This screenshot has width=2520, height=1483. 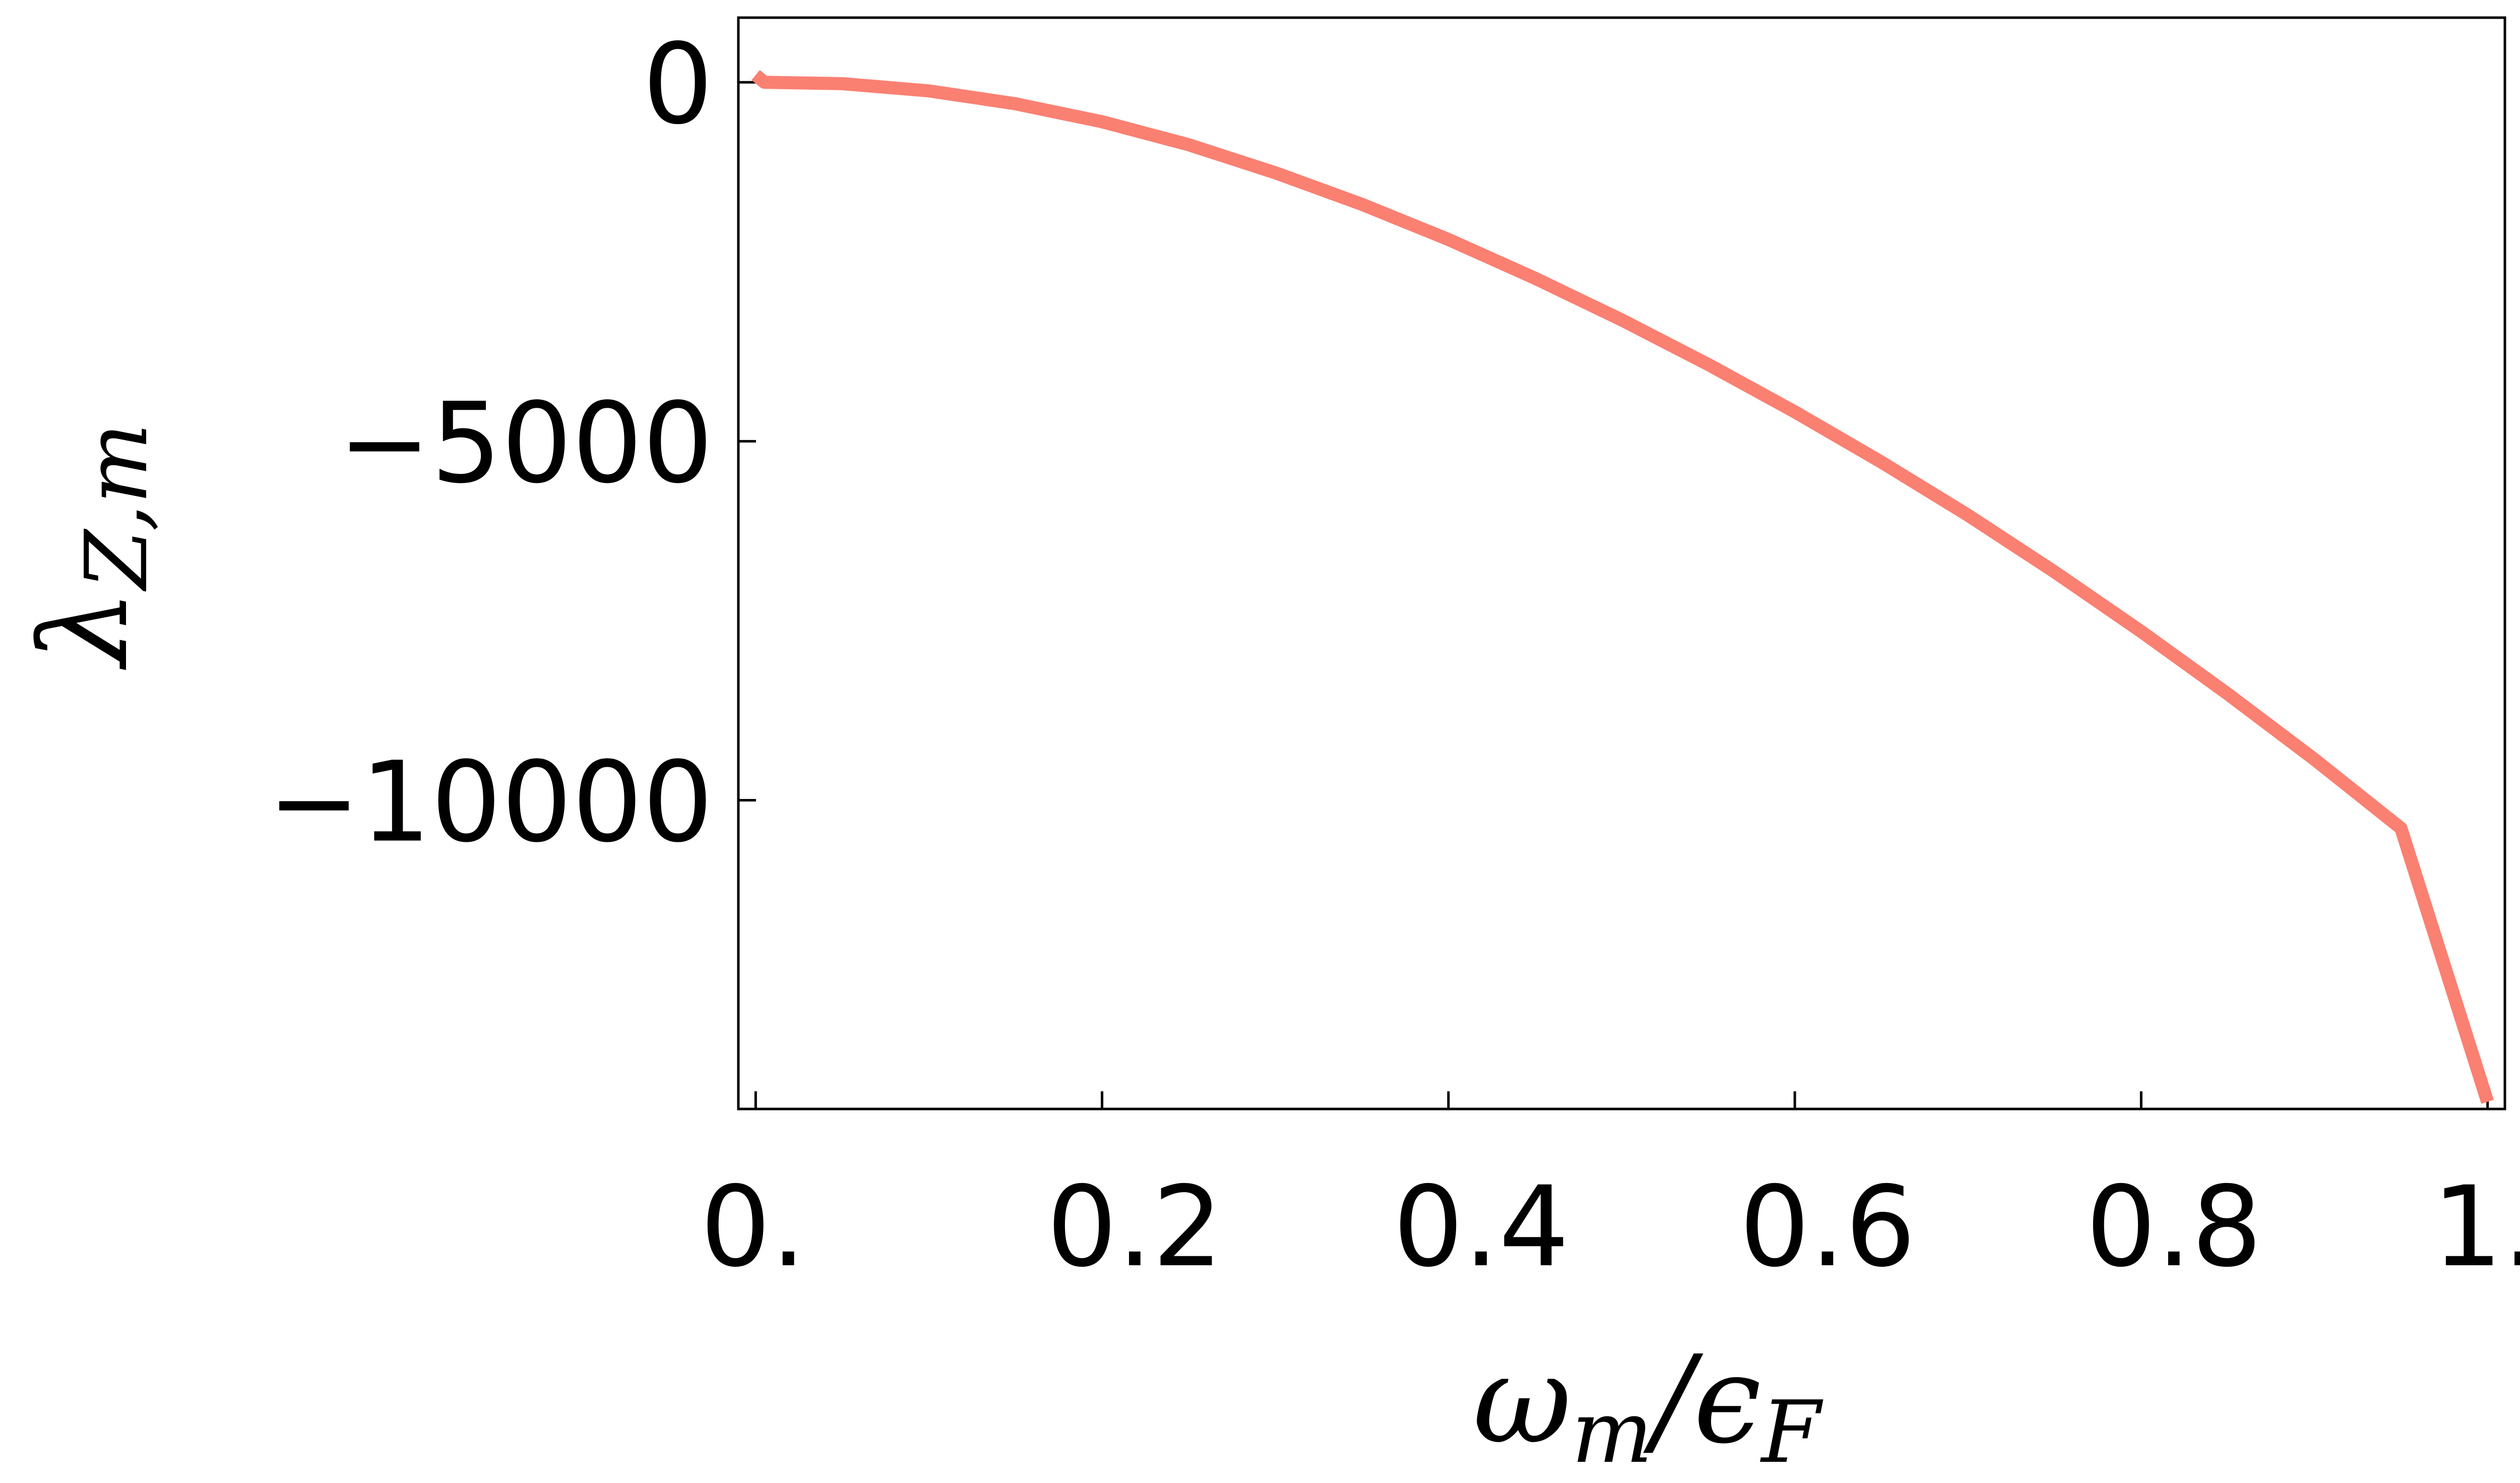 I want to click on x-tick-label: 0.8, so click(x=2174, y=1227).